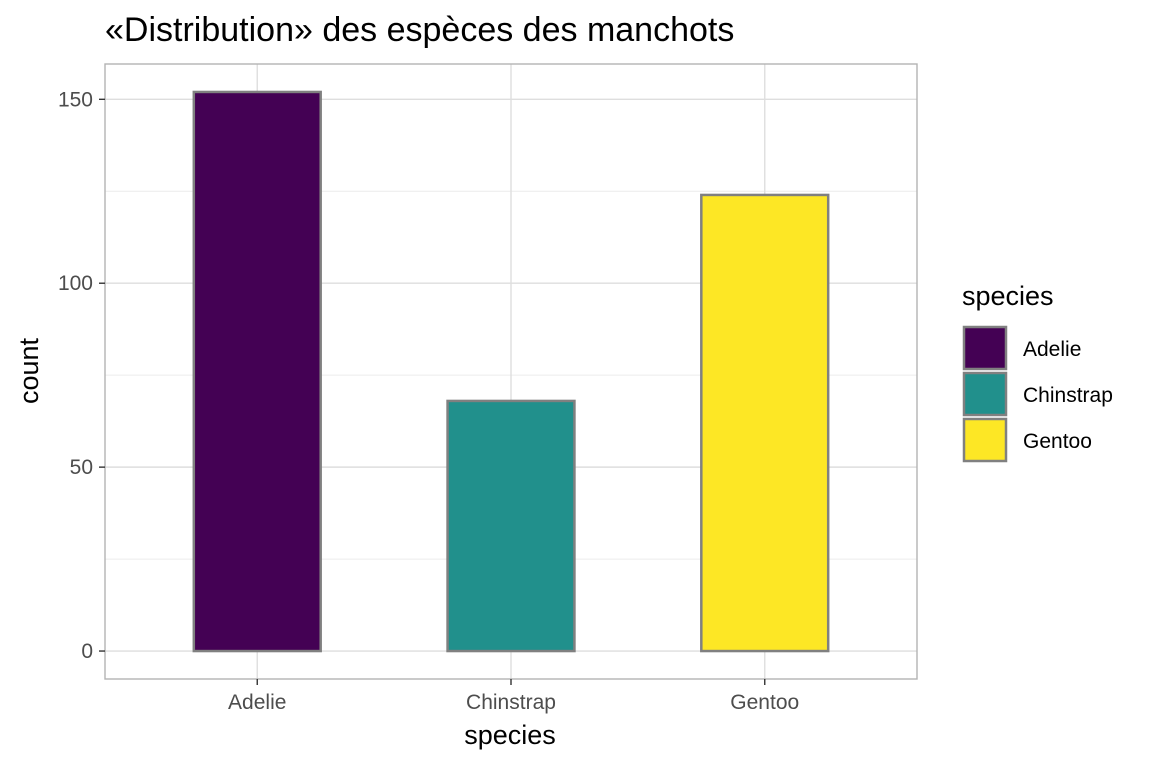 This screenshot has height=768, width=1152. I want to click on legend-key-adelie, so click(985, 348).